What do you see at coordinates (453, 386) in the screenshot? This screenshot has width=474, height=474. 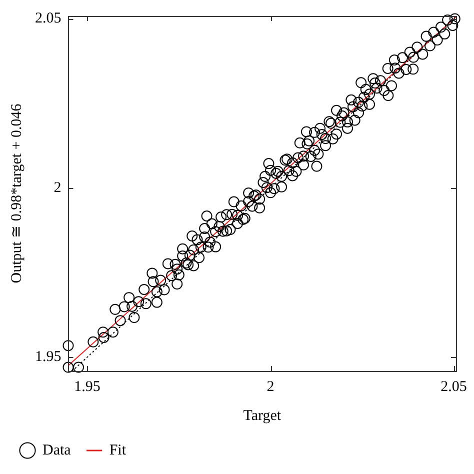 I see `x-tick-label: 2.05` at bounding box center [453, 386].